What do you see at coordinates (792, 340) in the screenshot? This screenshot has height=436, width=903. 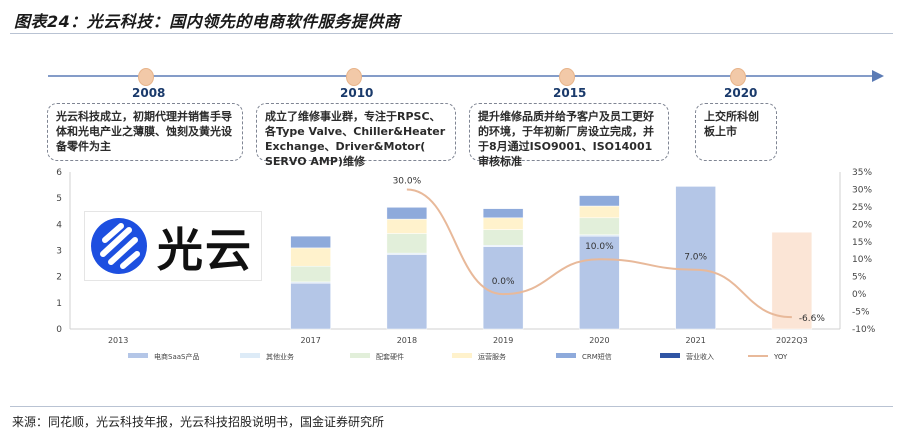 I see `x-tick-label: 2022Q3` at bounding box center [792, 340].